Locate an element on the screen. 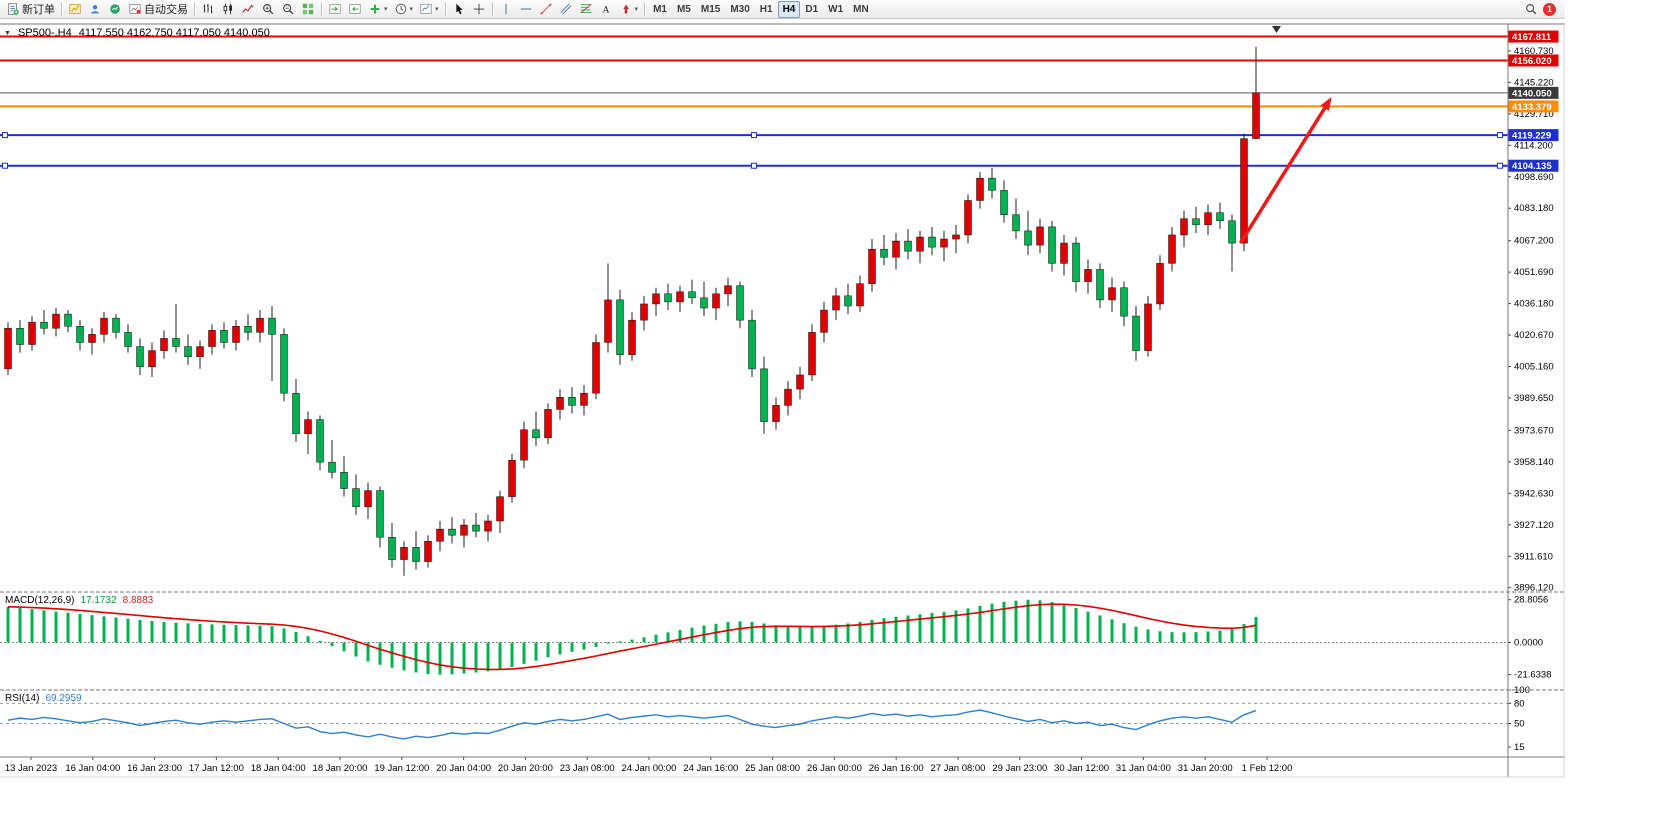 The width and height of the screenshot is (1655, 822). price-tick-label: 3896.120 is located at coordinates (1534, 588).